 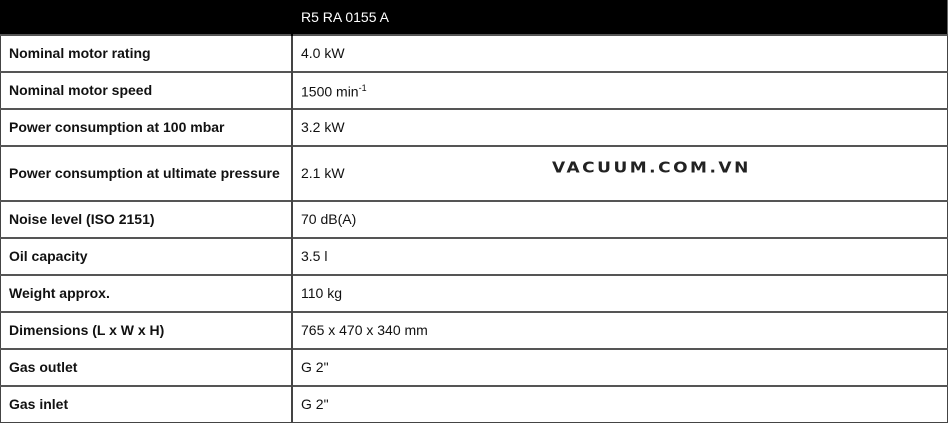 I want to click on header-model: R5 RA 0155 A, so click(x=619, y=18).